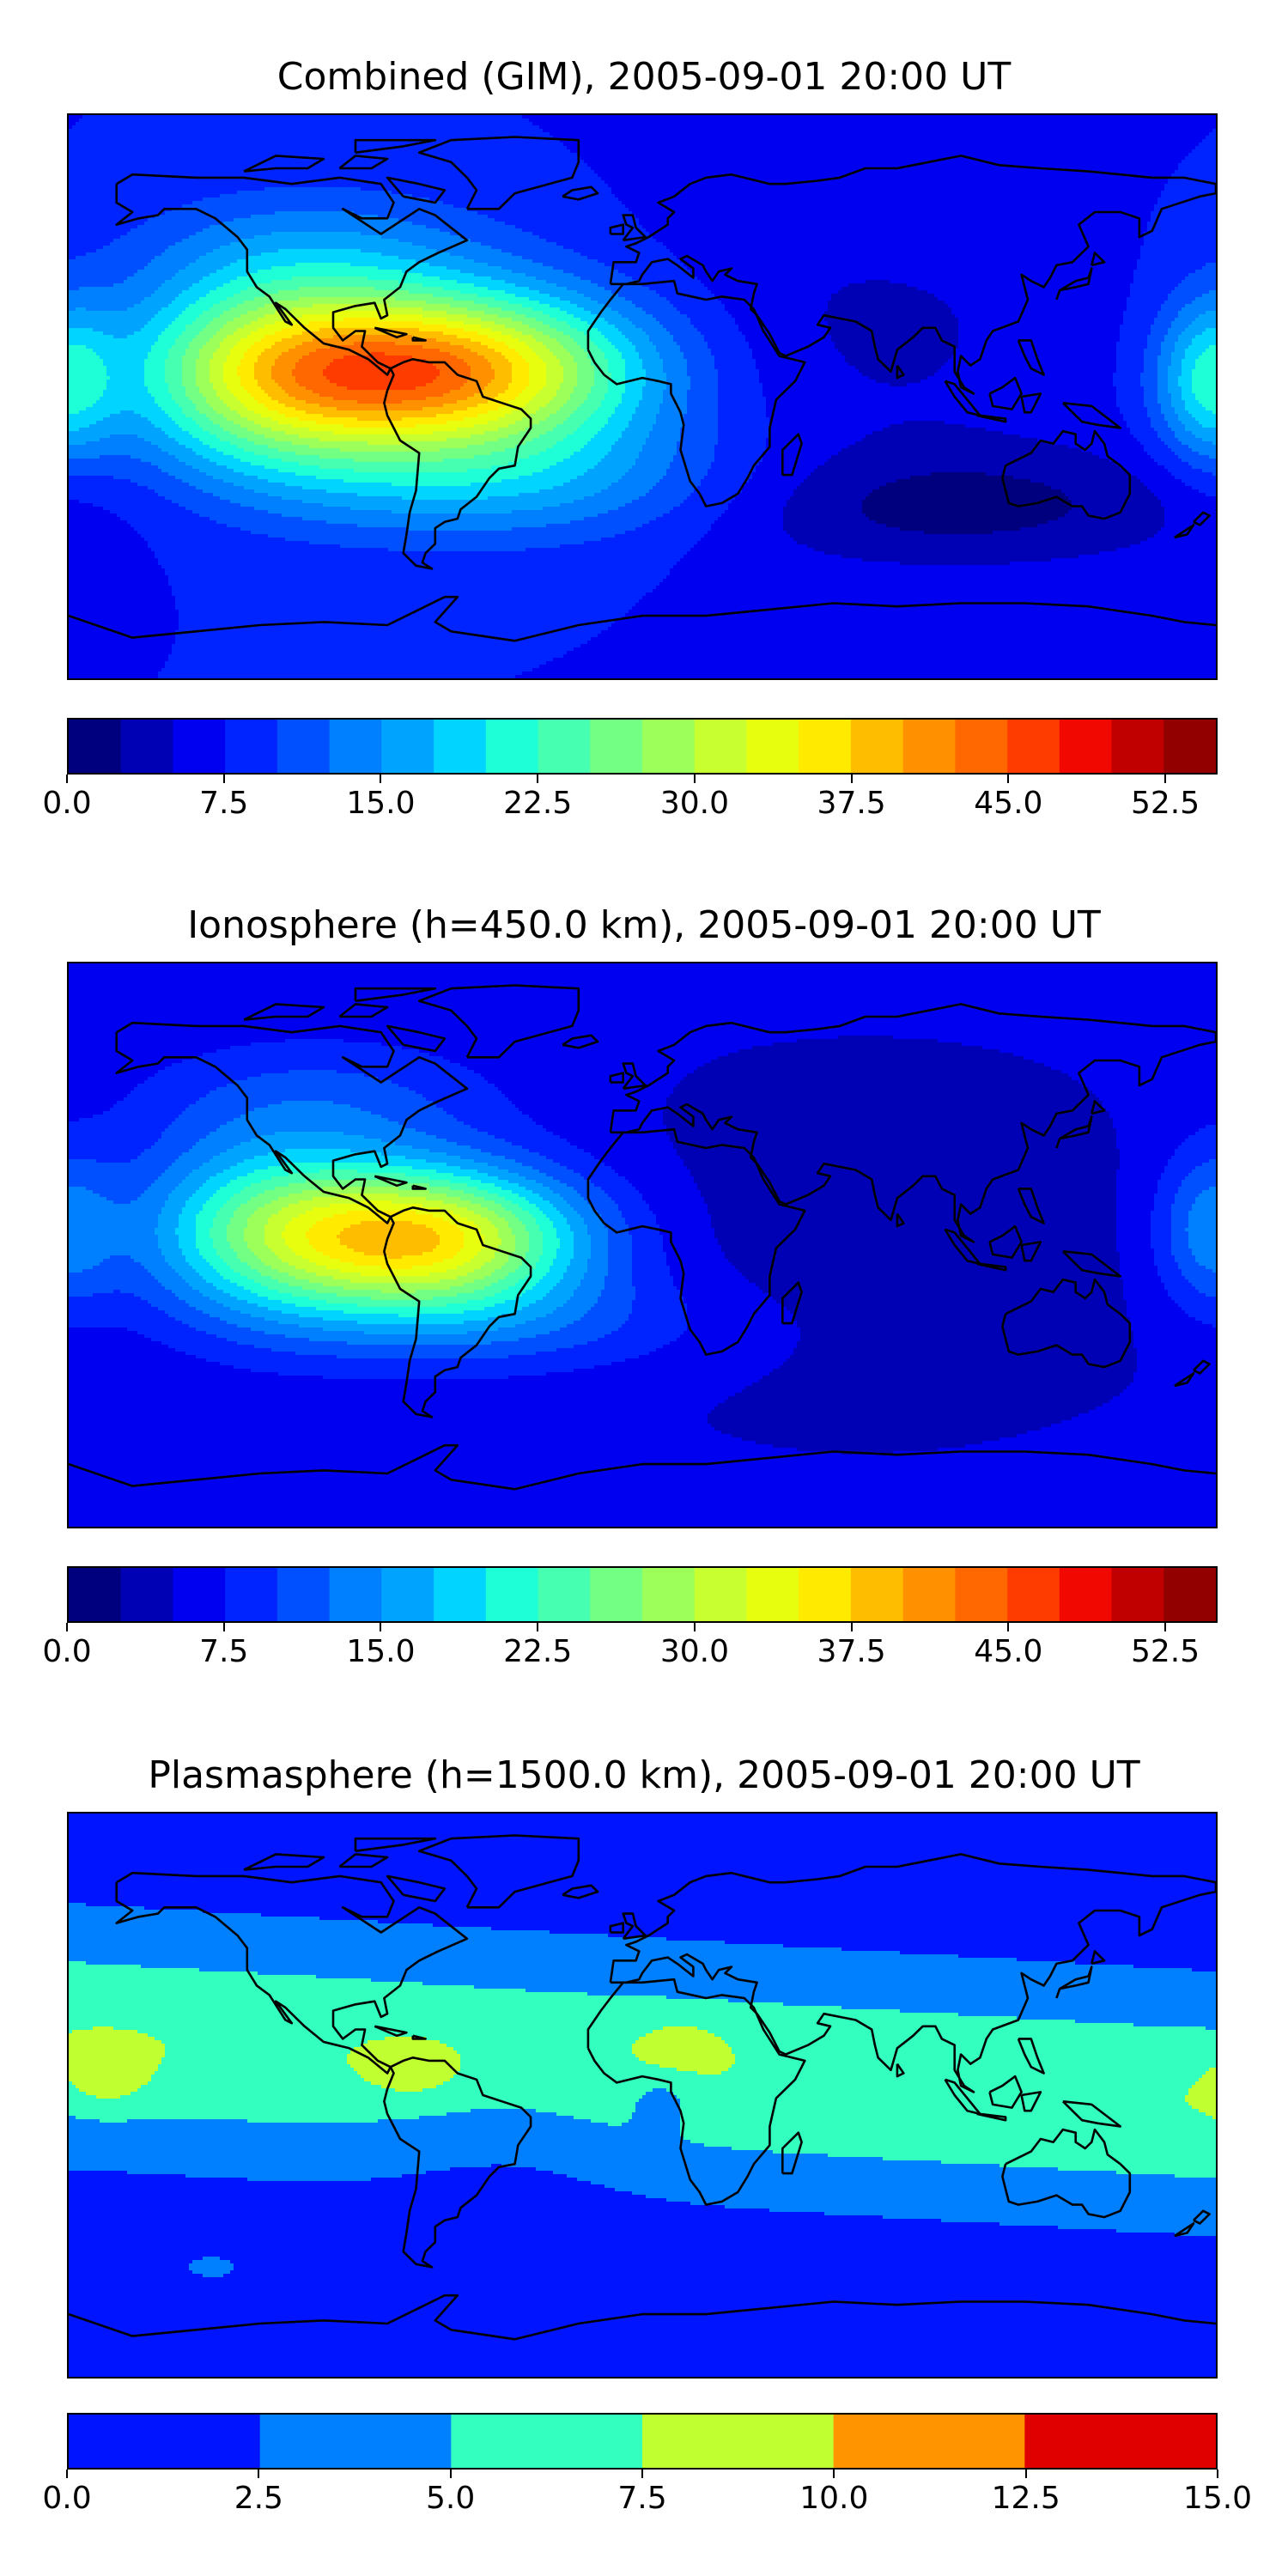  Describe the element at coordinates (1009, 803) in the screenshot. I see `colorbar-tick-label: 45.0` at that location.